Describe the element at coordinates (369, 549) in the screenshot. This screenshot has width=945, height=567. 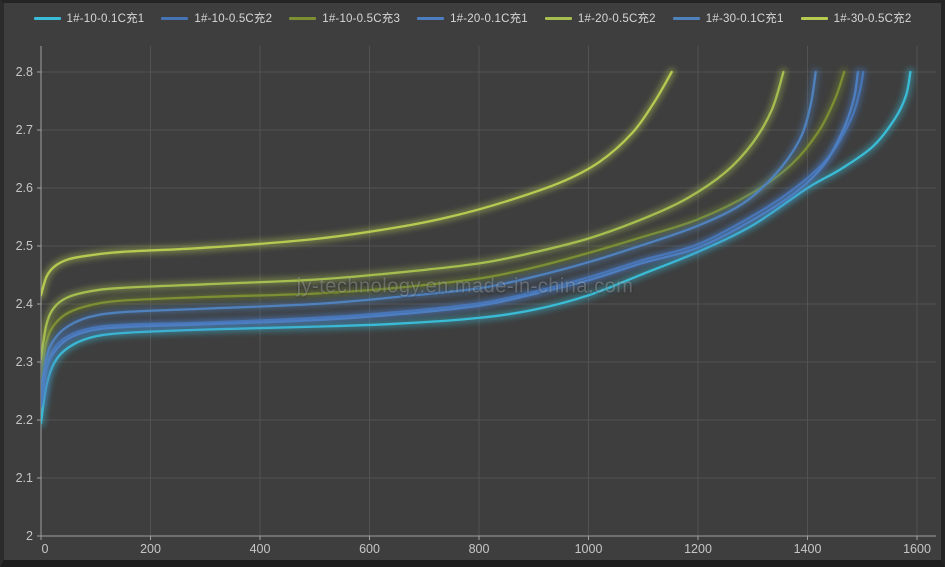
I see `x-tick-label: 600` at that location.